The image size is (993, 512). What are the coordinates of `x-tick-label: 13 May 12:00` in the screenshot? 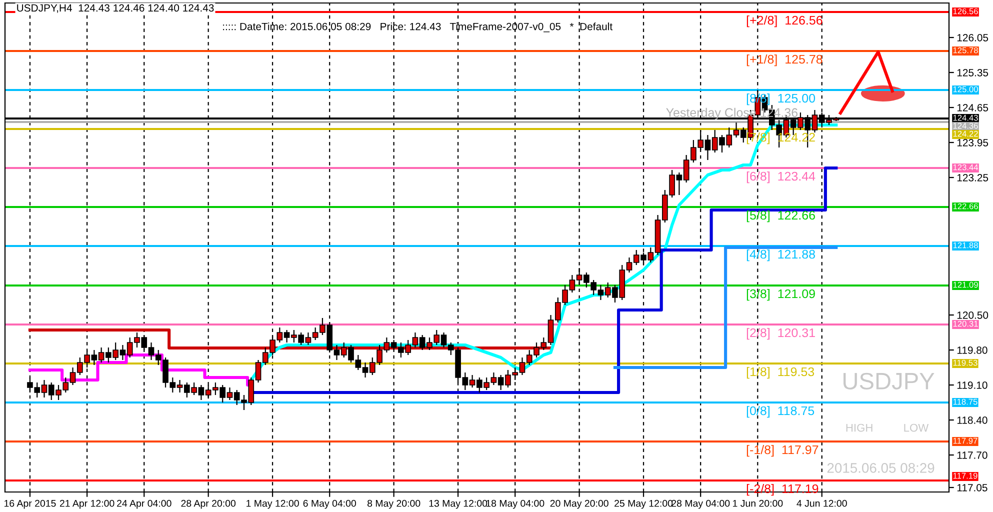 It's located at (458, 504).